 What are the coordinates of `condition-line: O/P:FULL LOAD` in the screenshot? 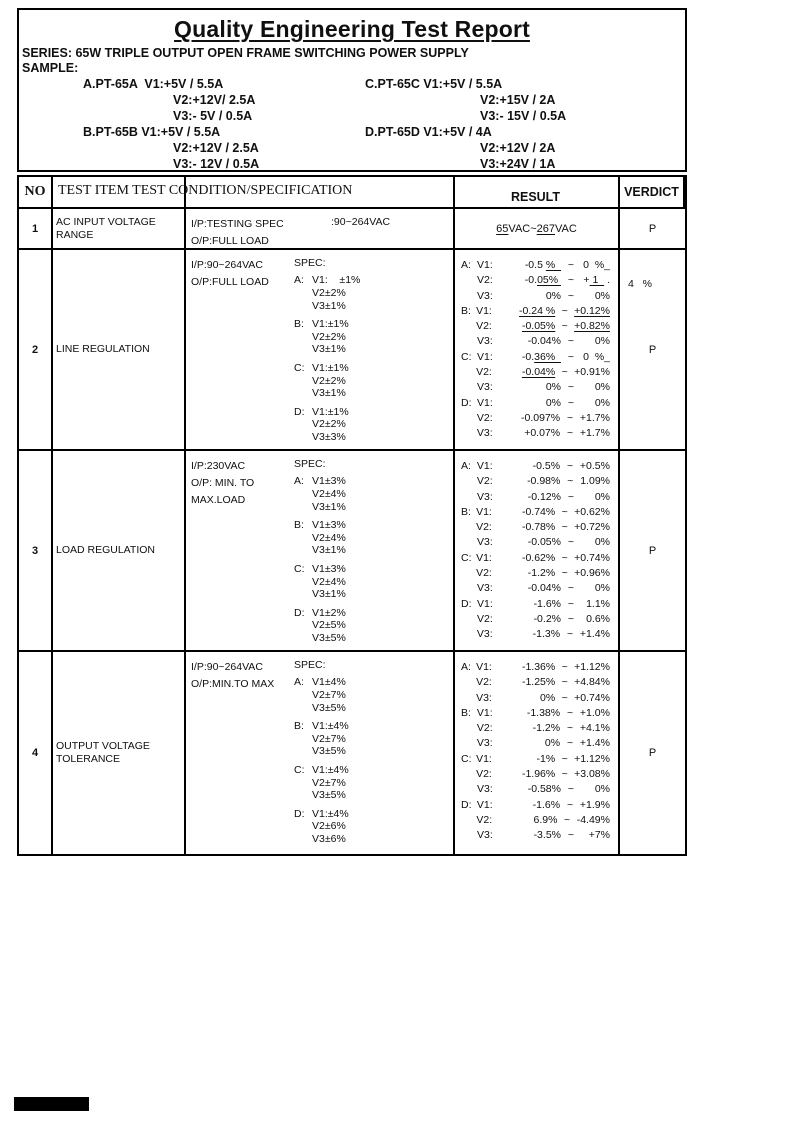 It's located at (230, 241).